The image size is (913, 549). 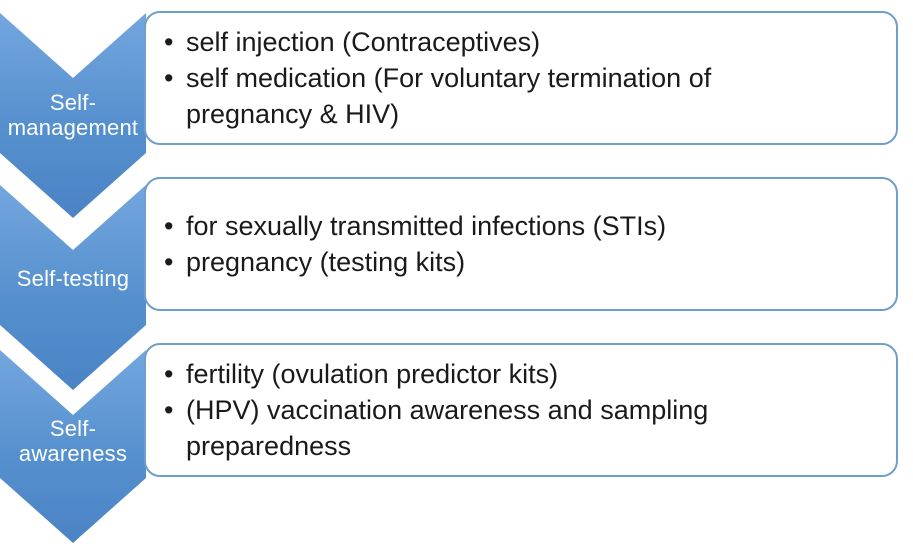 I want to click on chevron-label-self-management: Self- management, so click(x=73, y=115).